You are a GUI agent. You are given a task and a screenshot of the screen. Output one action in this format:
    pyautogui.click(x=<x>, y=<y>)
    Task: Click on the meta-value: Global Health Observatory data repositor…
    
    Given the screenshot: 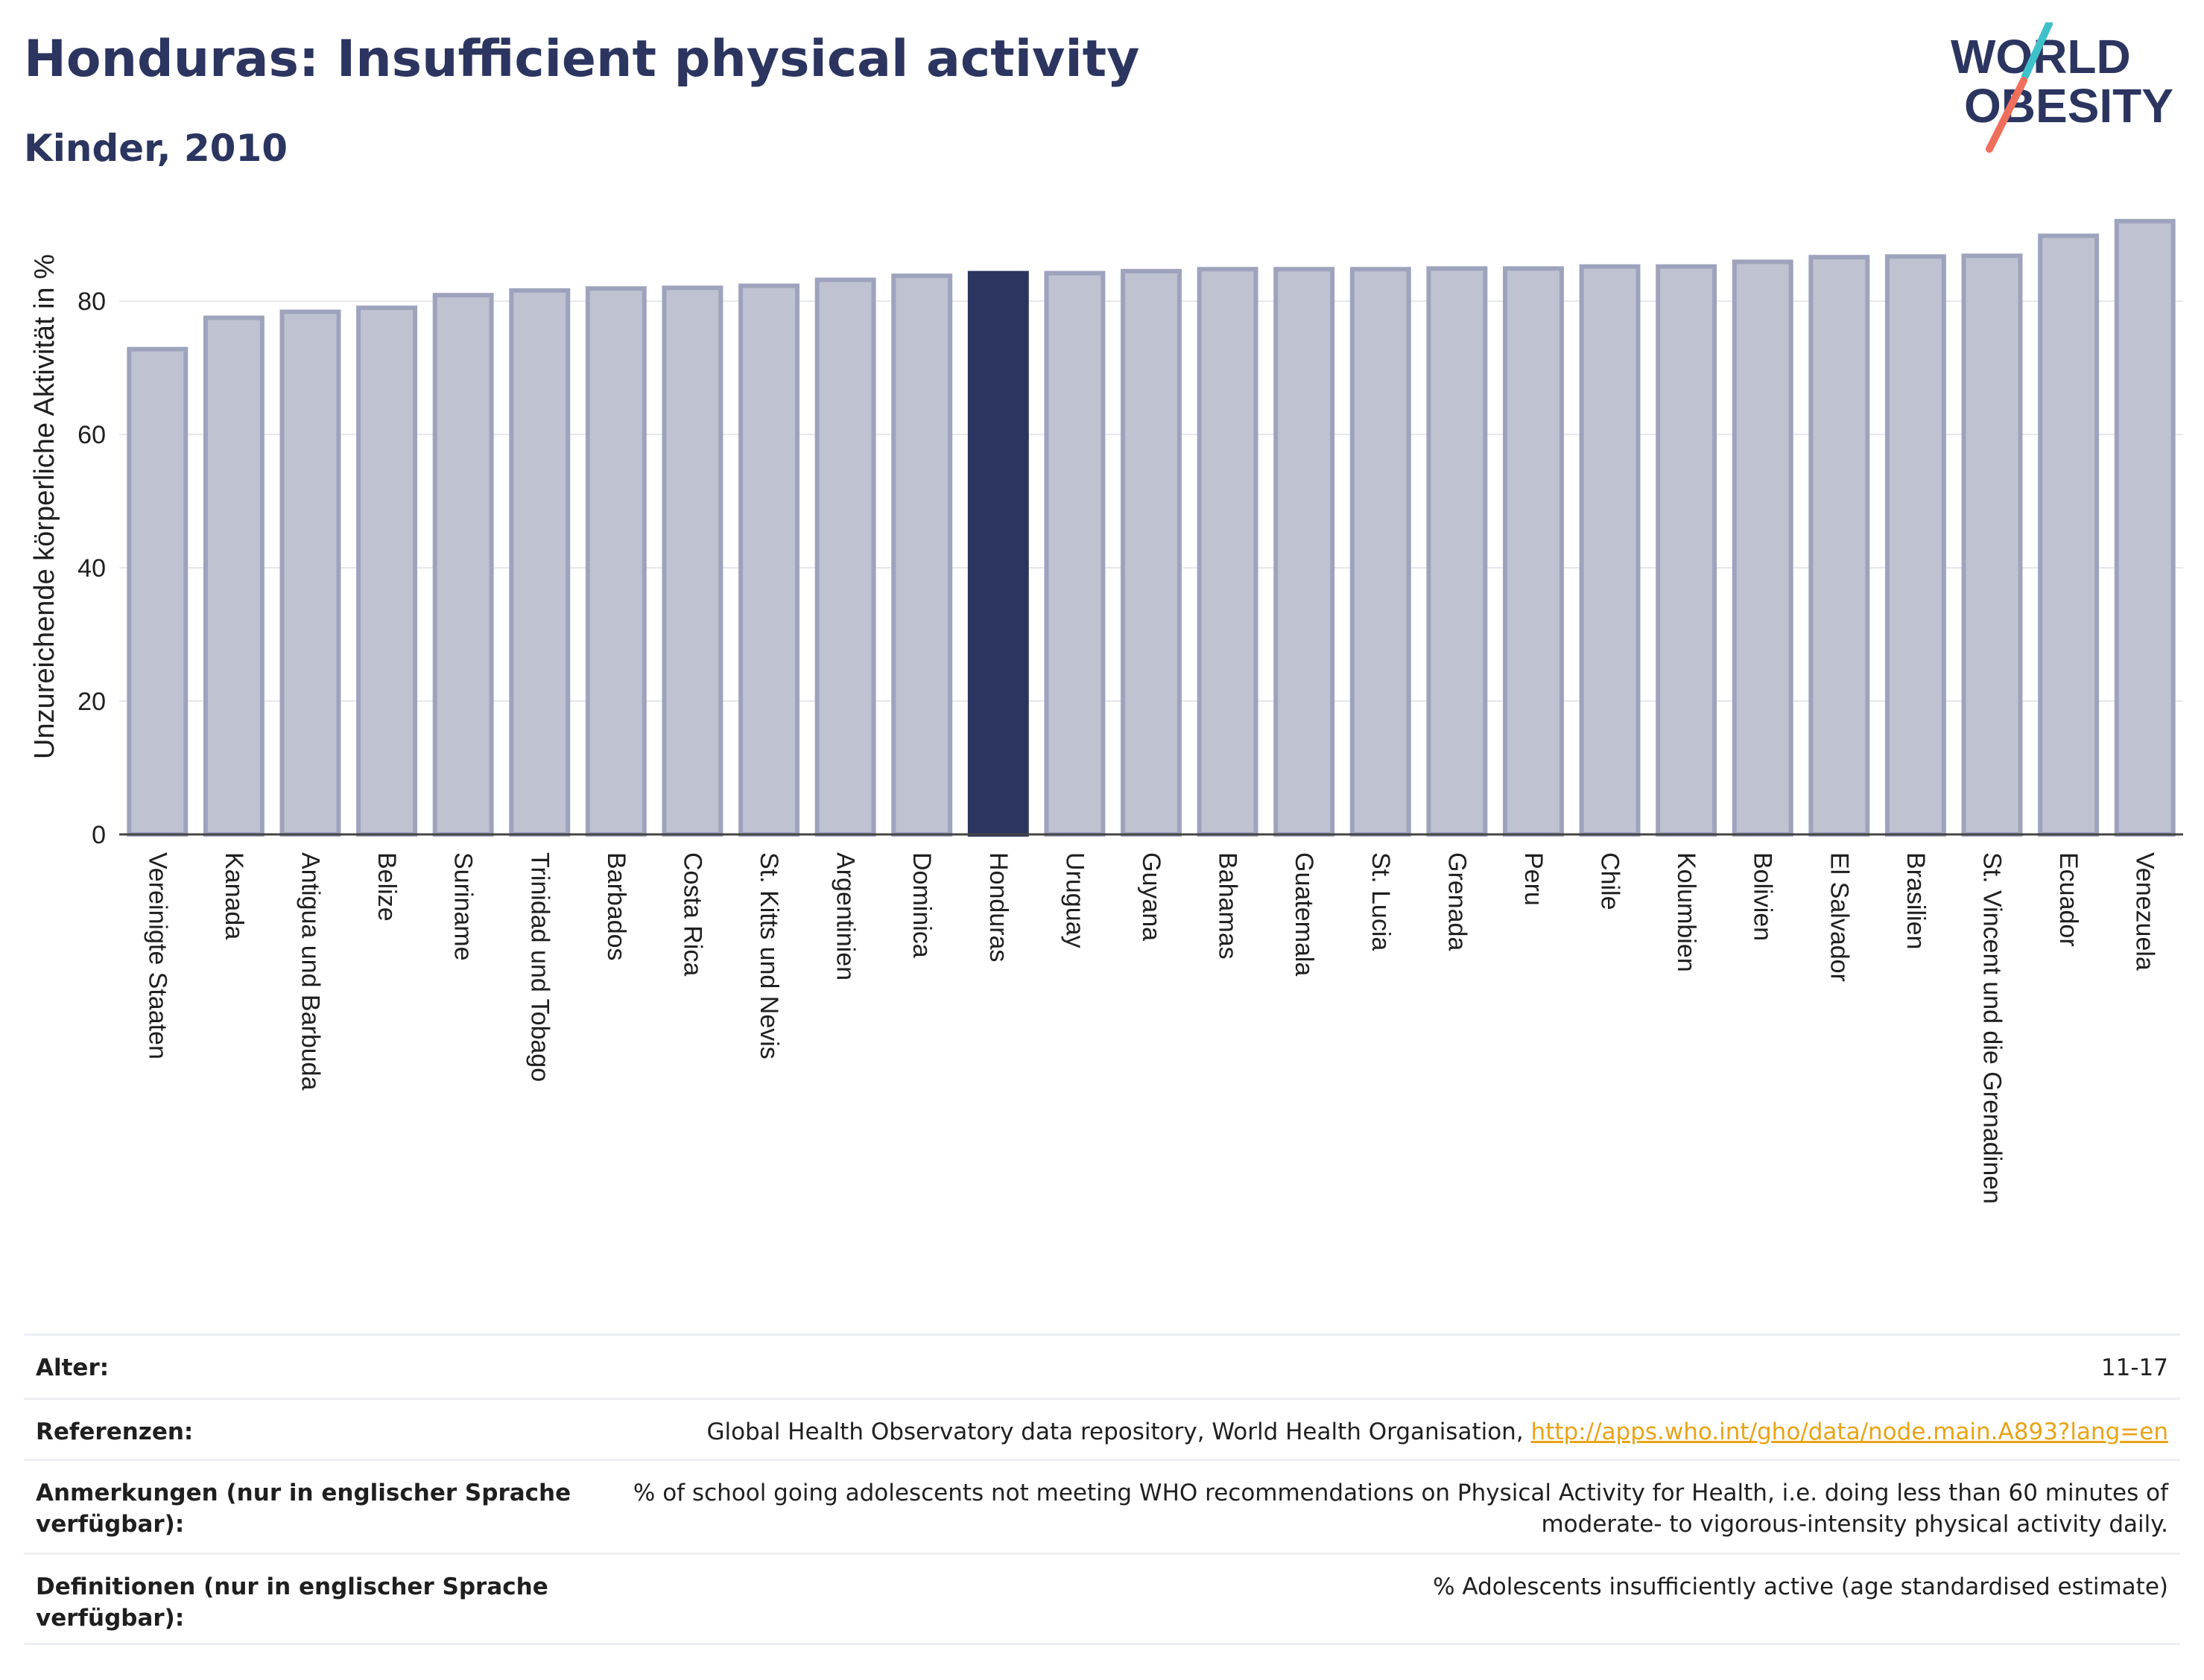 What is the action you would take?
    pyautogui.click(x=1437, y=1432)
    